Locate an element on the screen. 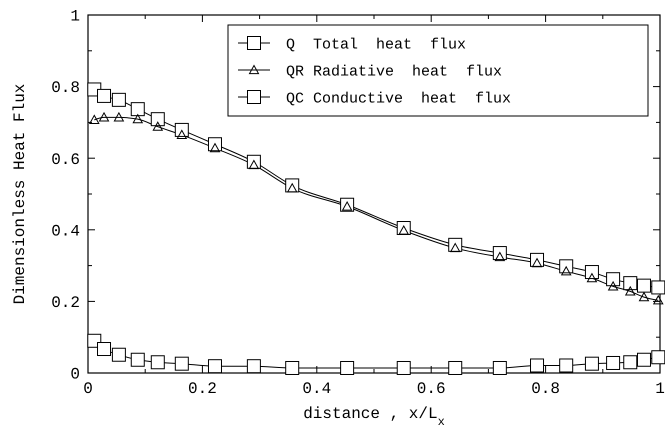 This screenshot has width=665, height=427. x-tick-label: 0.6 is located at coordinates (431, 389).